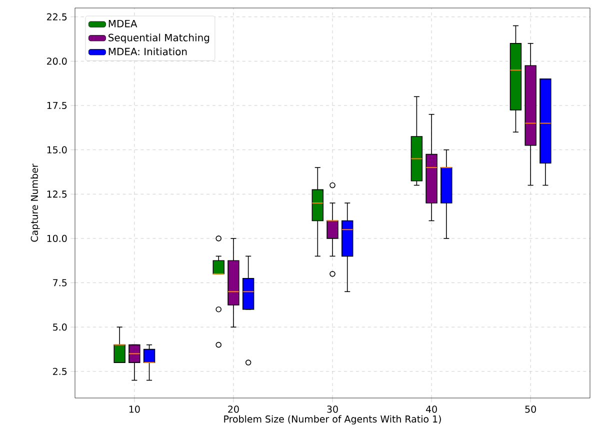 This screenshot has height=438, width=595. What do you see at coordinates (431, 409) in the screenshot?
I see `x-tick-label: 40` at bounding box center [431, 409].